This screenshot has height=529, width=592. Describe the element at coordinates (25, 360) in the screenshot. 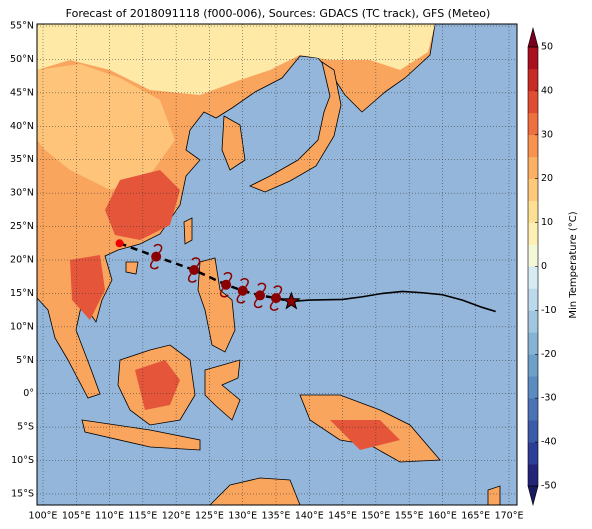

I see `lat-tick-label: 5°N` at that location.